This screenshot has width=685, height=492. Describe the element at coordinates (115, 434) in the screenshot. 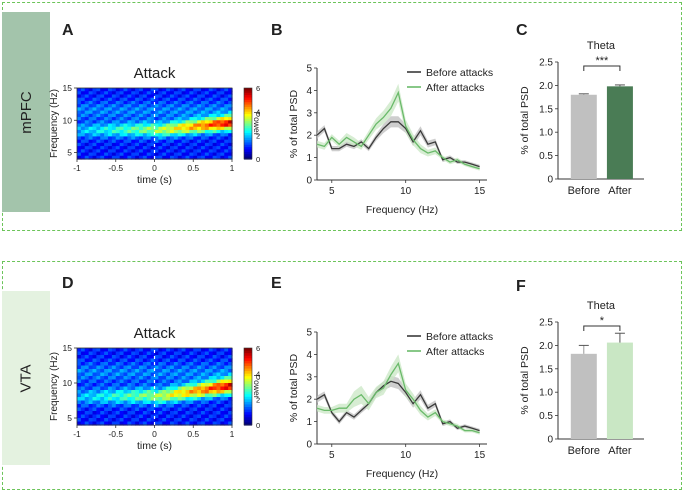

I see `vta-heatmap-xtick-label: -0.5` at that location.